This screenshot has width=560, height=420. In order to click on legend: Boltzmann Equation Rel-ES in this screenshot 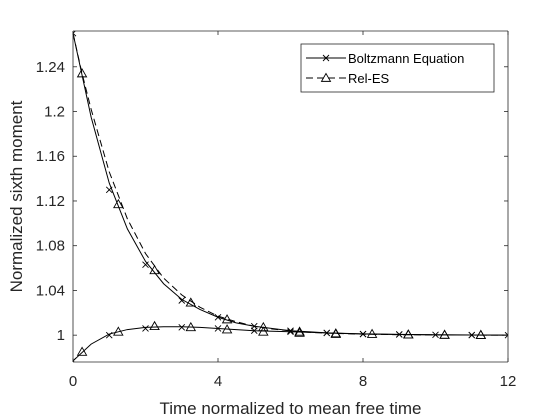, I will do `click(397, 68)`.